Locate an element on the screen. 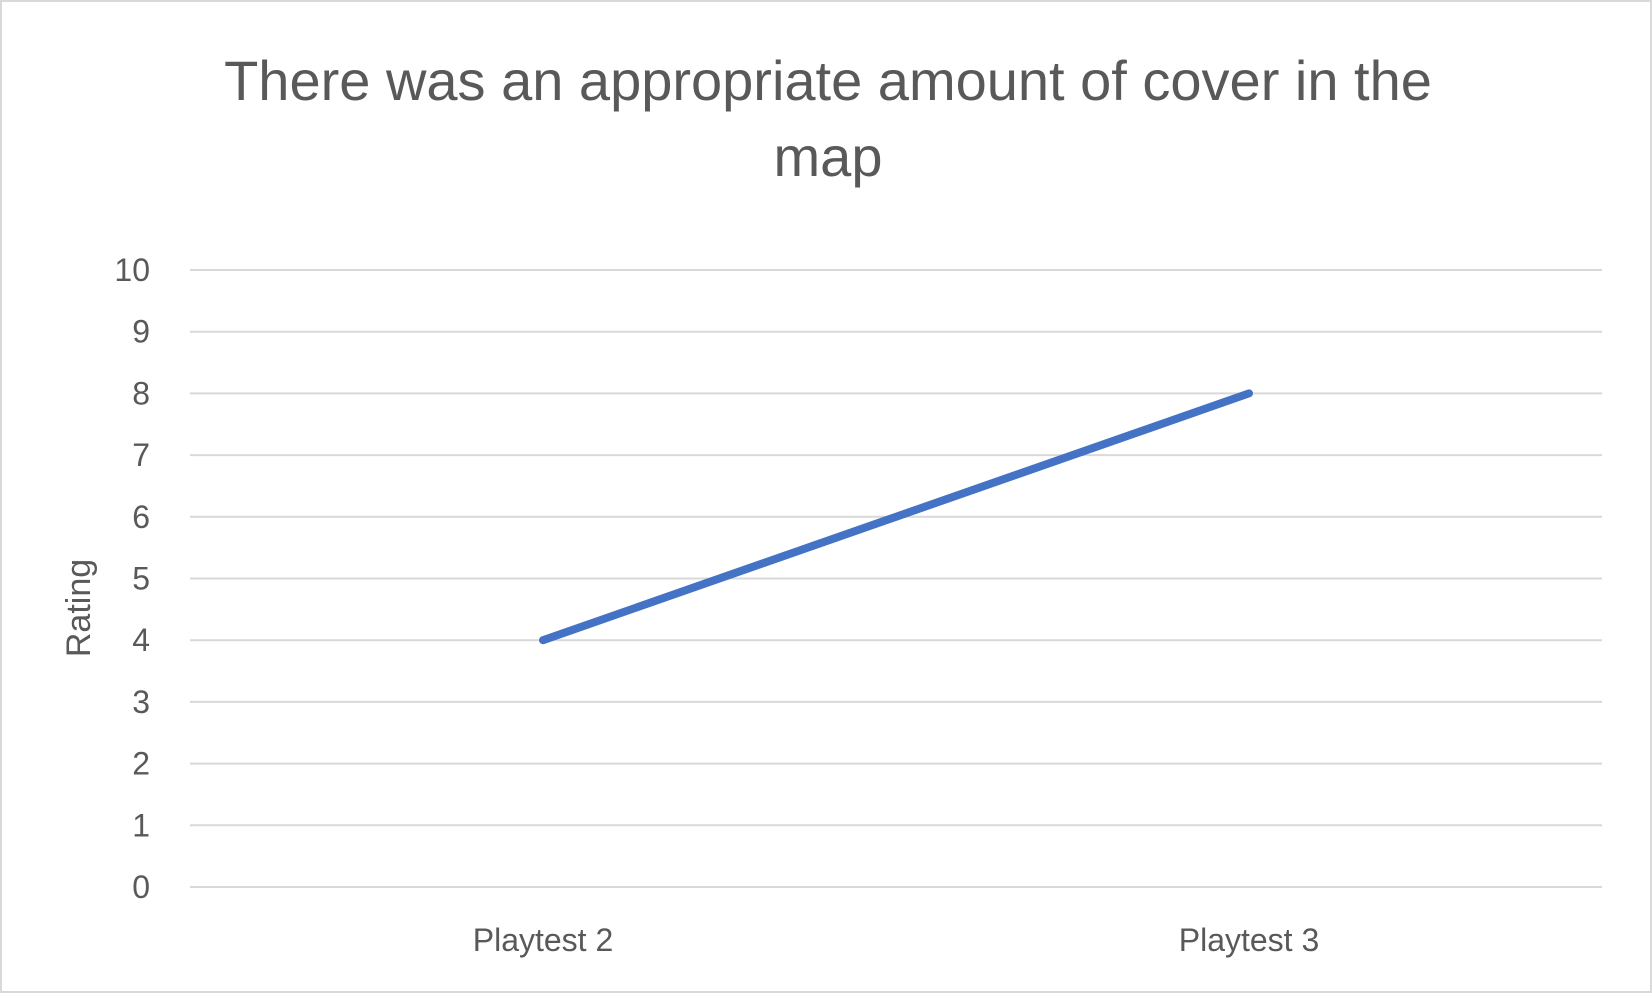  series-lines is located at coordinates (896, 517).